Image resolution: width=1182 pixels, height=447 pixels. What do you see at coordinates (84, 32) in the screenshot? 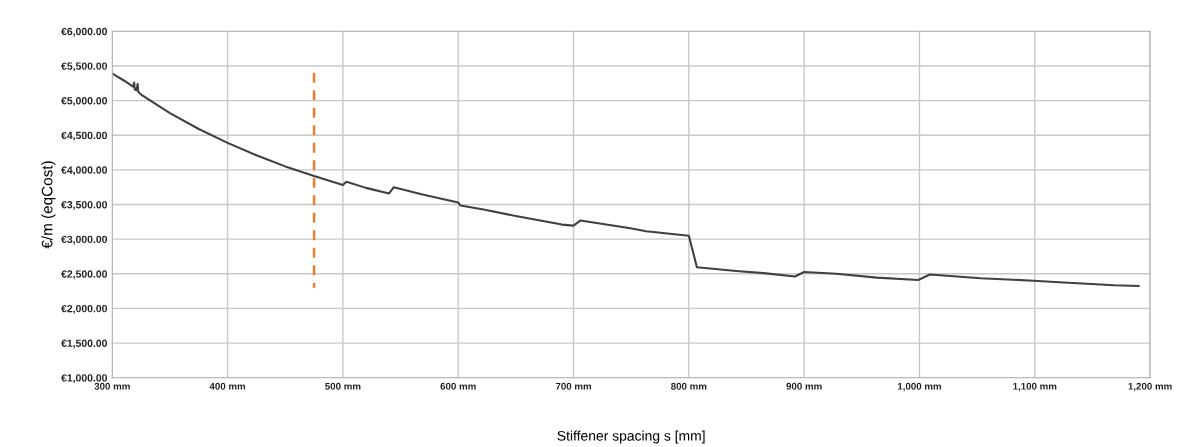
I see `y-tick-label: €6,000.00` at bounding box center [84, 32].